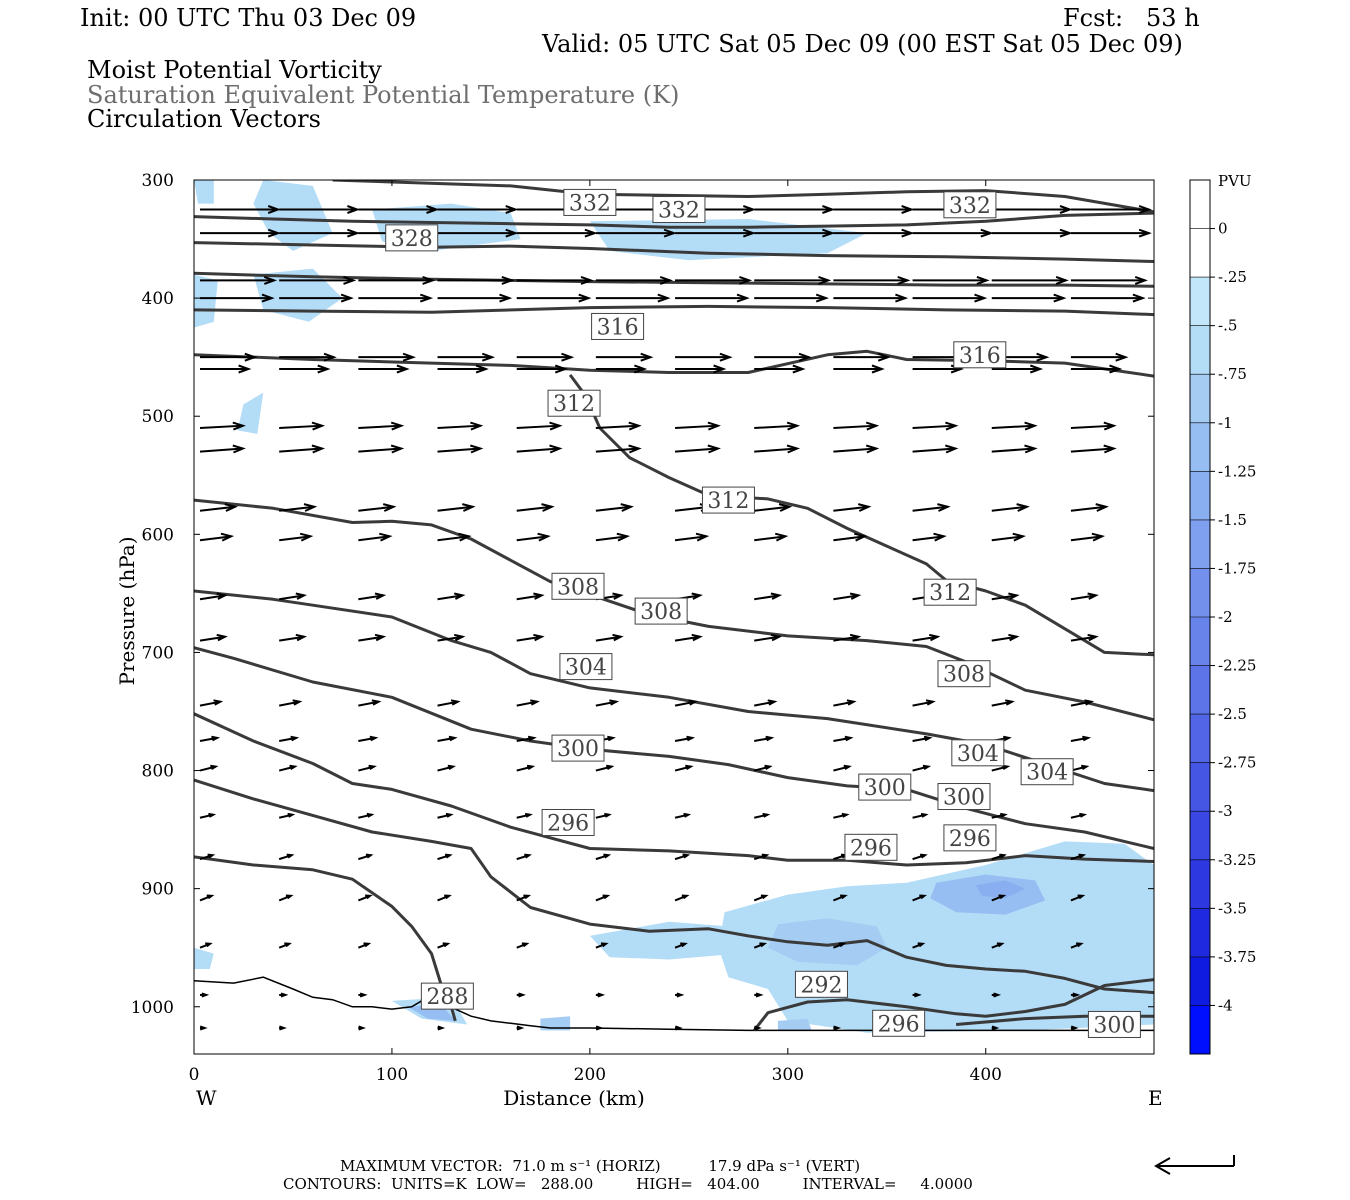 Image resolution: width=1350 pixels, height=1200 pixels. What do you see at coordinates (885, 788) in the screenshot?
I see `contour-label: 300` at bounding box center [885, 788].